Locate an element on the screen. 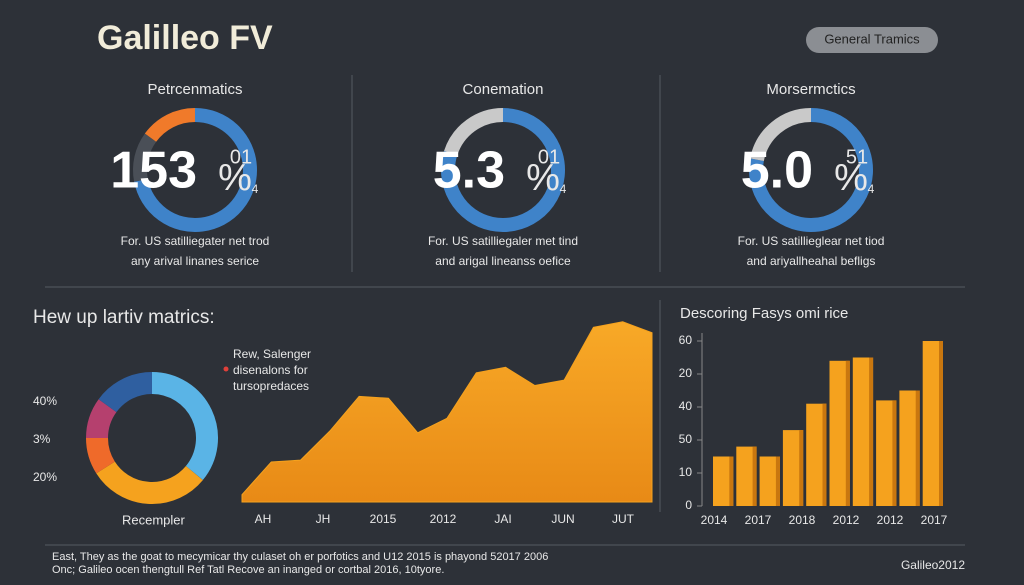 This screenshot has width=1024, height=585. x-tick-label: JAI is located at coordinates (502, 519).